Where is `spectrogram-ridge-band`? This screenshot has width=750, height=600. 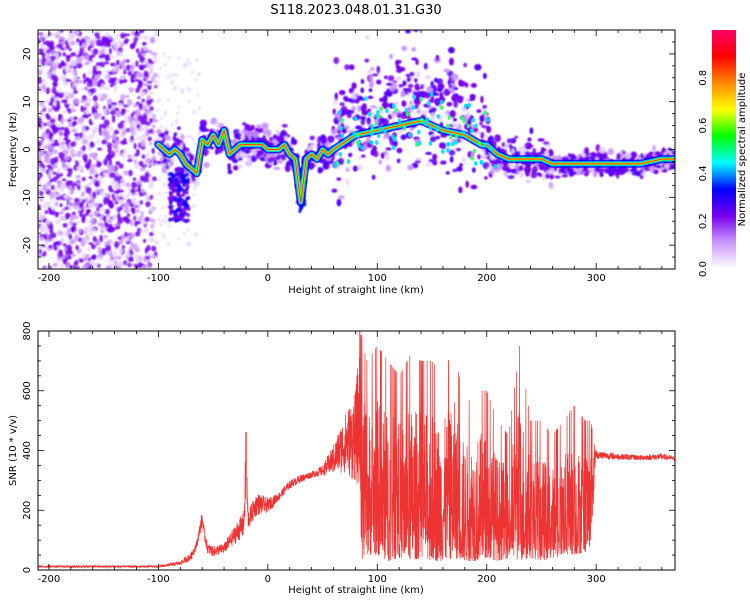 spectrogram-ridge-band is located at coordinates (416, 161).